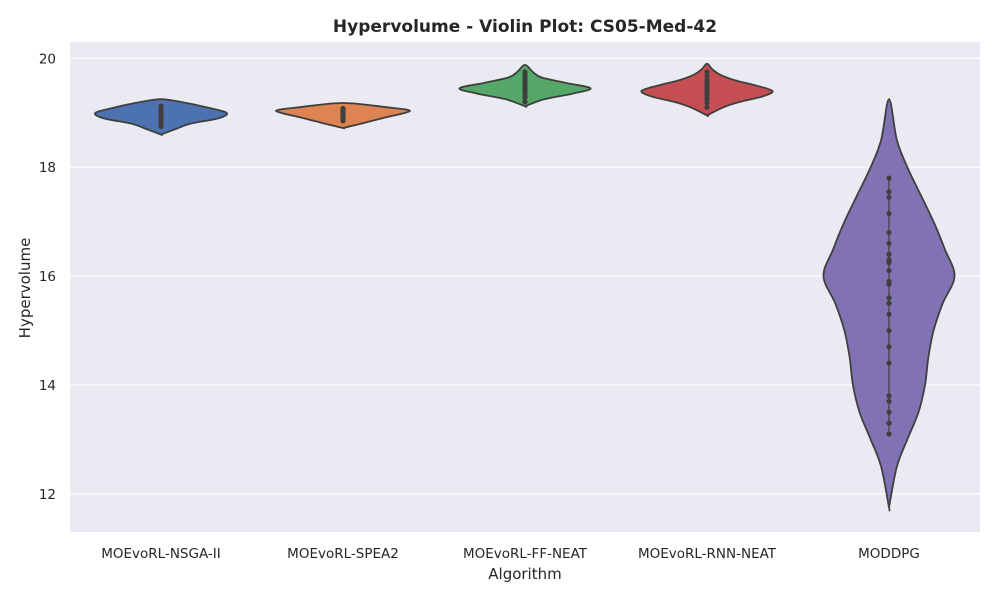 This screenshot has width=1000, height=600. Describe the element at coordinates (25, 288) in the screenshot. I see `y-axis-label: Hypervolume` at that location.